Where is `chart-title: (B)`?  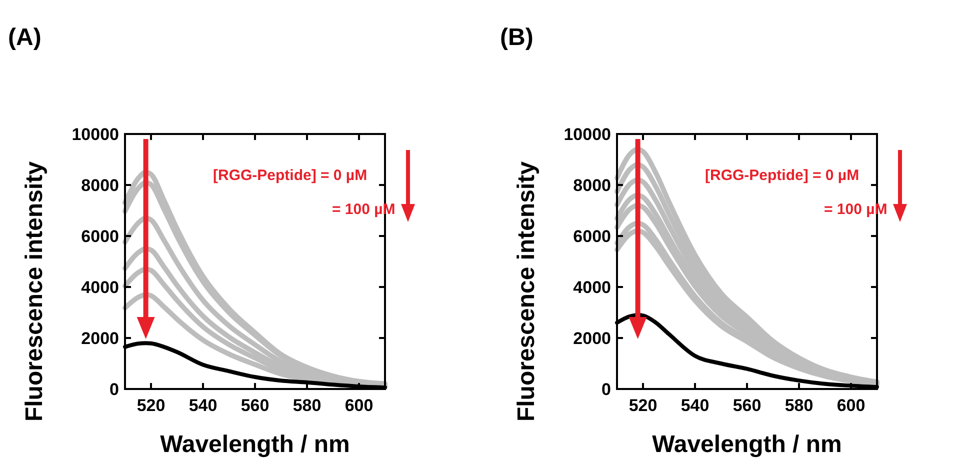
chart-title: (B) is located at coordinates (517, 37).